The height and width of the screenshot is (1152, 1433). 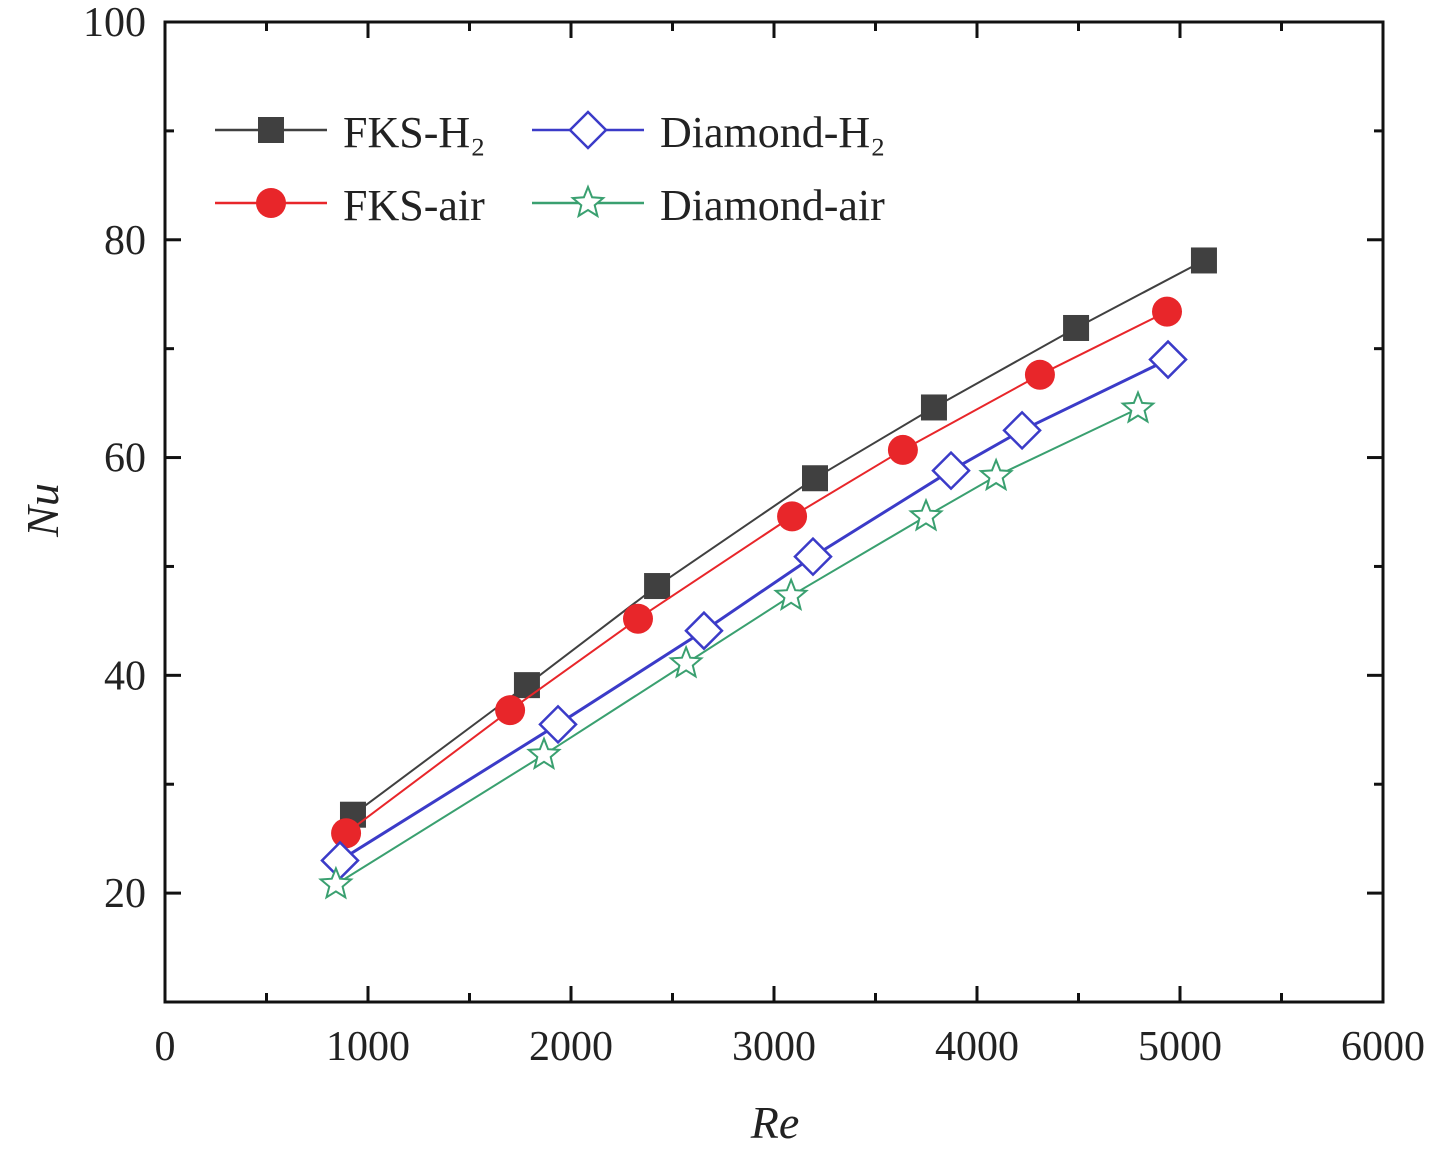 What do you see at coordinates (125, 894) in the screenshot?
I see `y-tick-label: 20` at bounding box center [125, 894].